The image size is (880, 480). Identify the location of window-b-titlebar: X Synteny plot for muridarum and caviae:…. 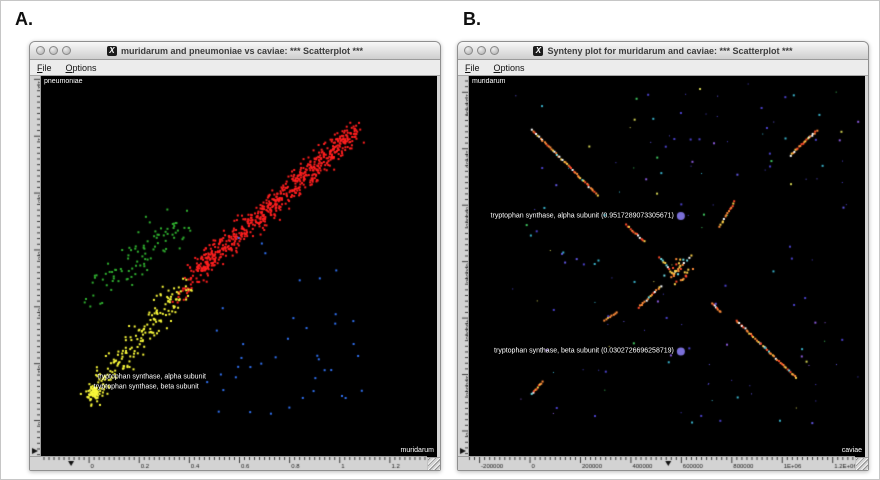
(663, 51).